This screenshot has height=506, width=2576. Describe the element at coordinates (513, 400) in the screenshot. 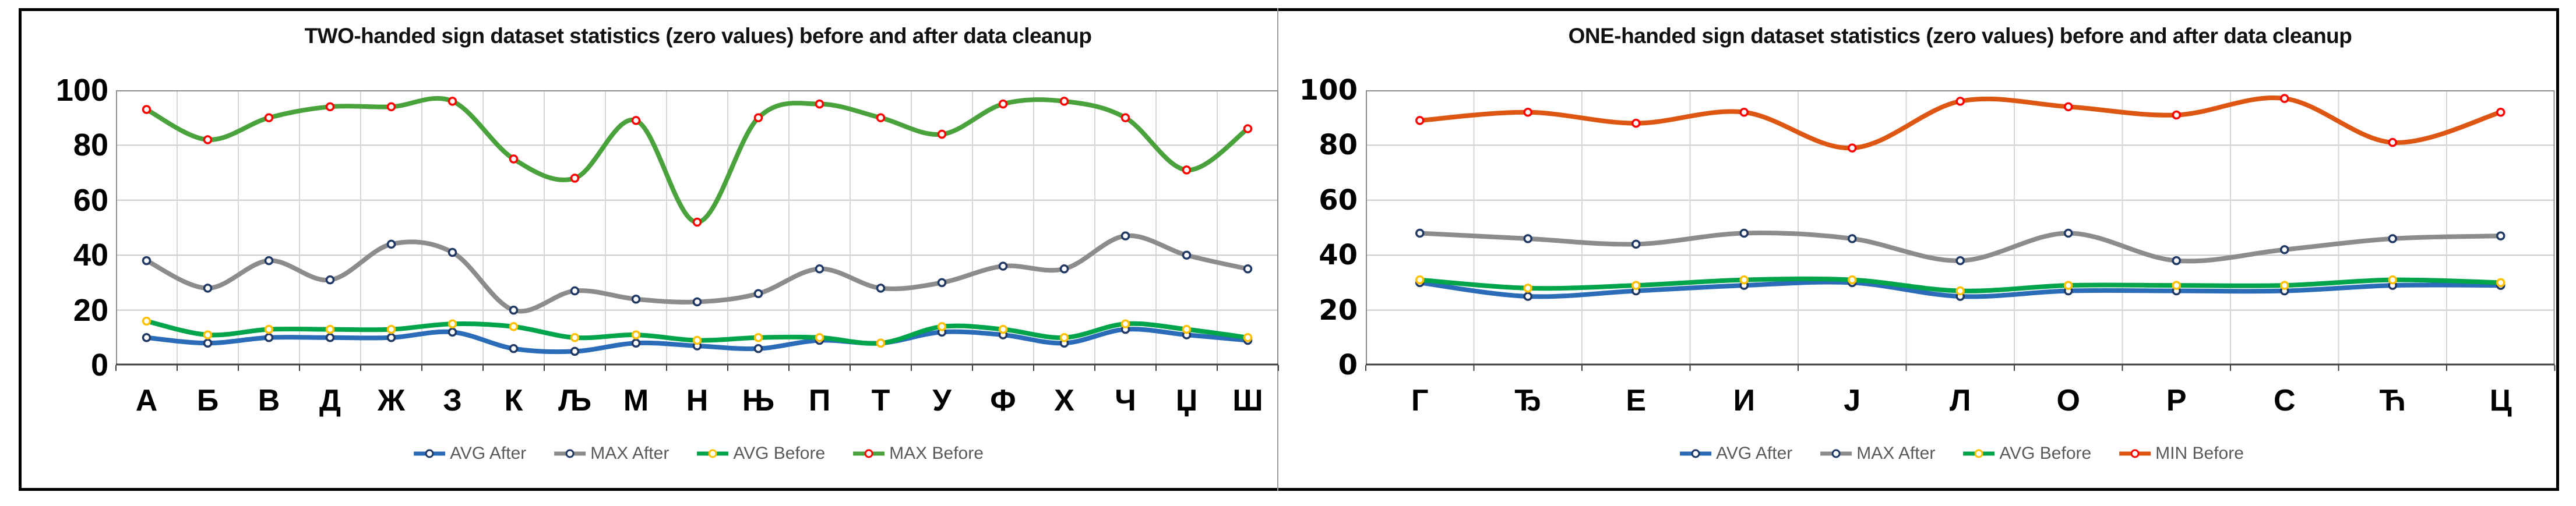

I see `x-axis-label-К: К` at that location.